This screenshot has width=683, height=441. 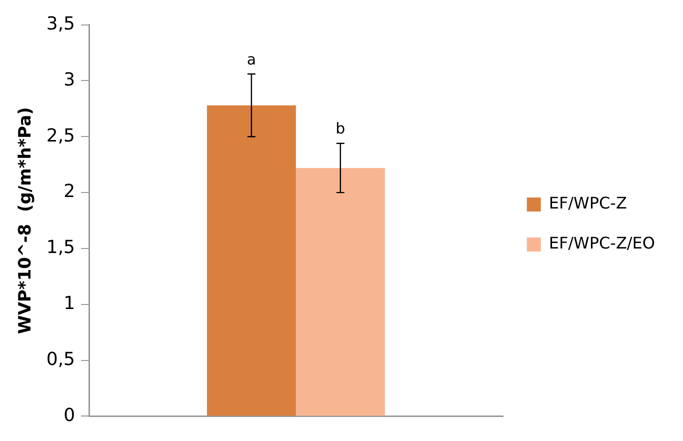 What do you see at coordinates (587, 203) in the screenshot?
I see `legend-label: EF/WPC-Z` at bounding box center [587, 203].